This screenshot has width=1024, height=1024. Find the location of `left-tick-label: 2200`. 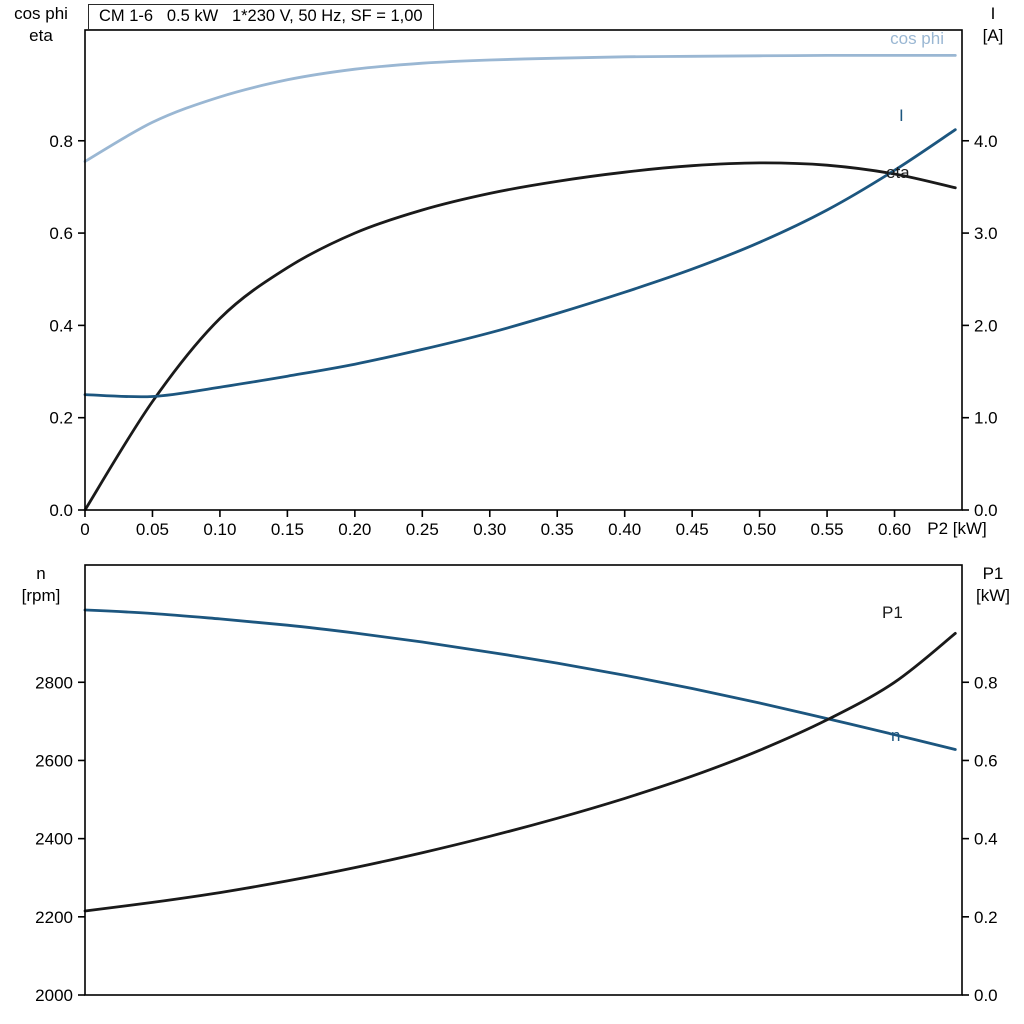

left-tick-label: 2200 is located at coordinates (54, 917).